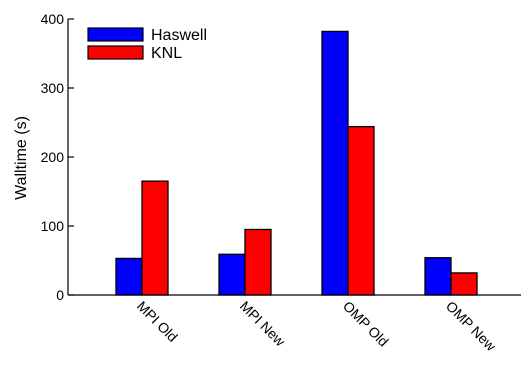 The width and height of the screenshot is (521, 366). Describe the element at coordinates (53, 226) in the screenshot. I see `y-tick-label: 100` at that location.